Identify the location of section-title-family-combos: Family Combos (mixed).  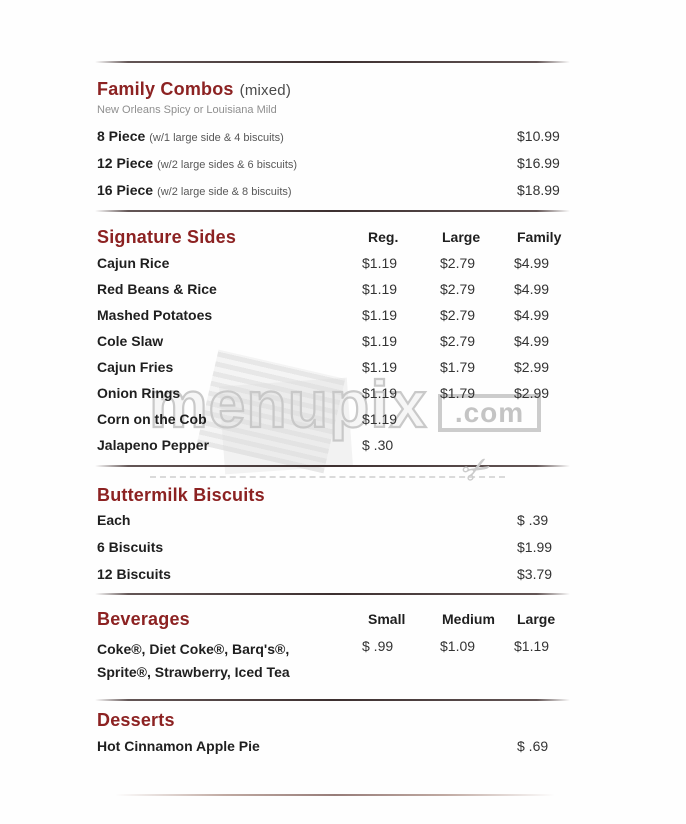
(194, 89).